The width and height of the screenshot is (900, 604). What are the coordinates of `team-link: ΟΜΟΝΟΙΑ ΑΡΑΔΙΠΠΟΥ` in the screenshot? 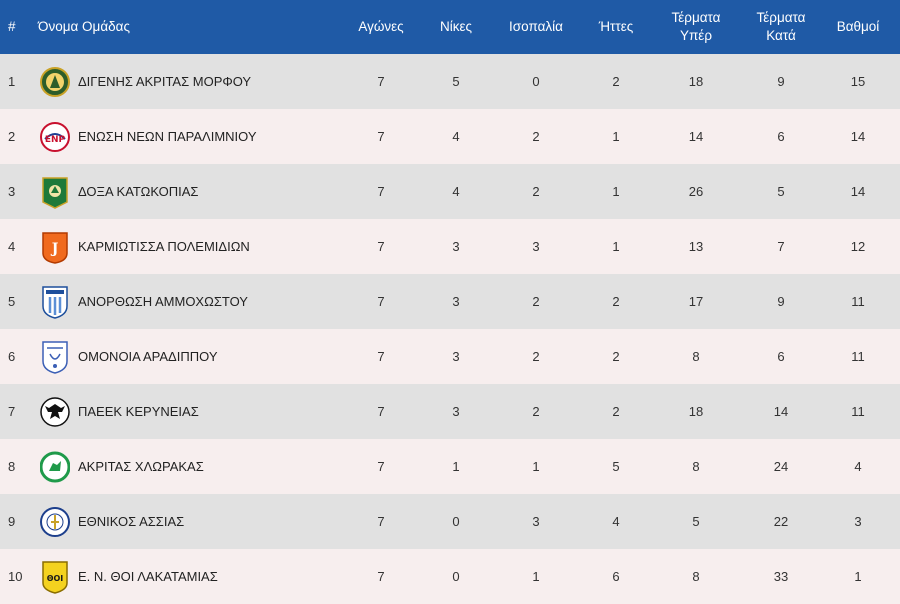 It's located at (186, 357).